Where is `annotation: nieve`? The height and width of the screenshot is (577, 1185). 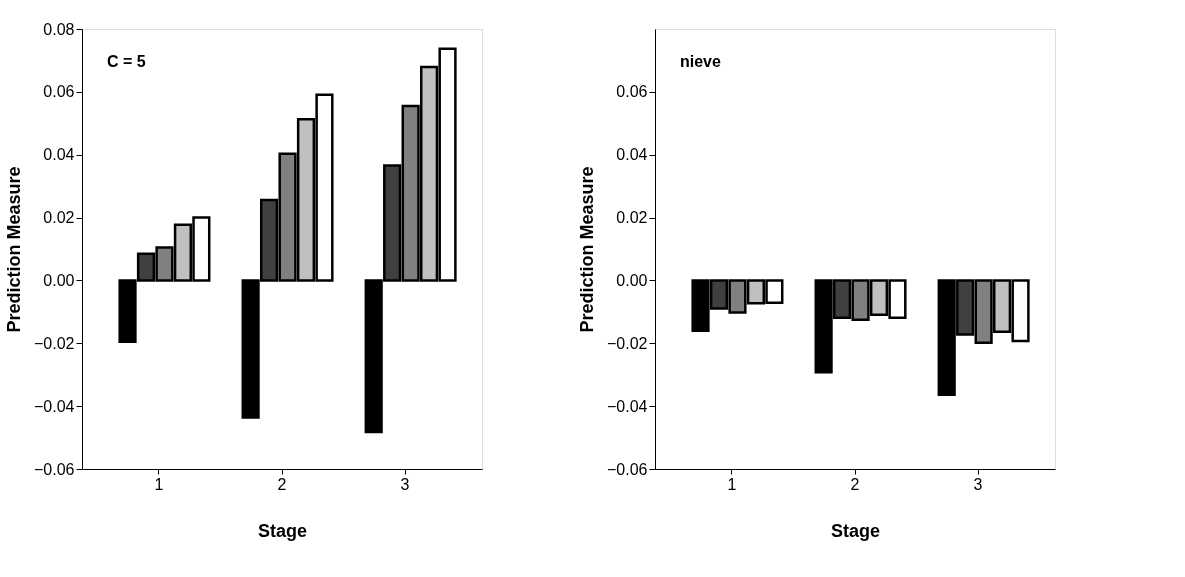
annotation: nieve is located at coordinates (701, 61).